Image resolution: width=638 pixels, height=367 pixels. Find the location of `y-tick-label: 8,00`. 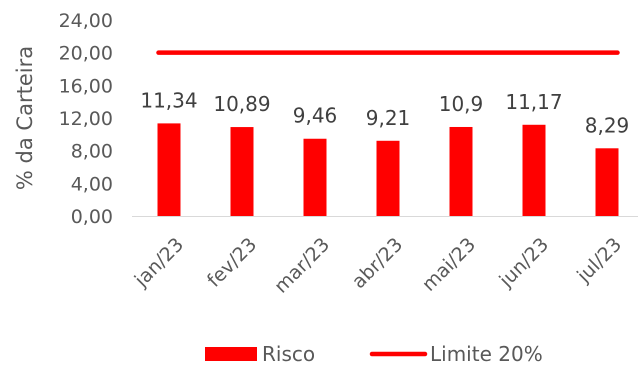

y-tick-label: 8,00 is located at coordinates (92, 152).